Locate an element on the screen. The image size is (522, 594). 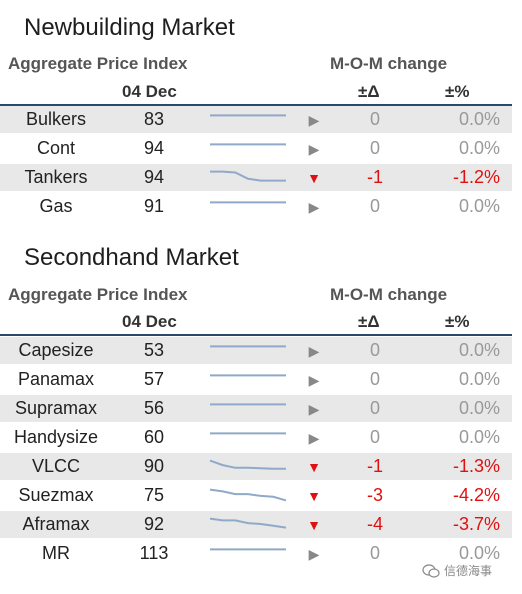
table-row: Suezmax 75 ▼ -3 -4.2% is located at coordinates (256, 495).